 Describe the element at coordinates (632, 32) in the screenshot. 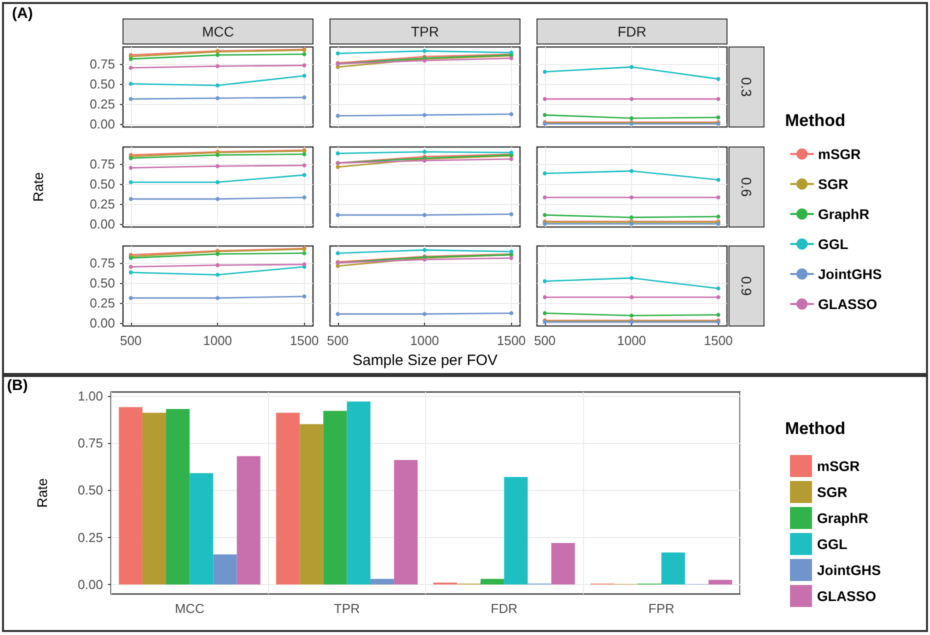

I see `chart-title: FDR` at that location.